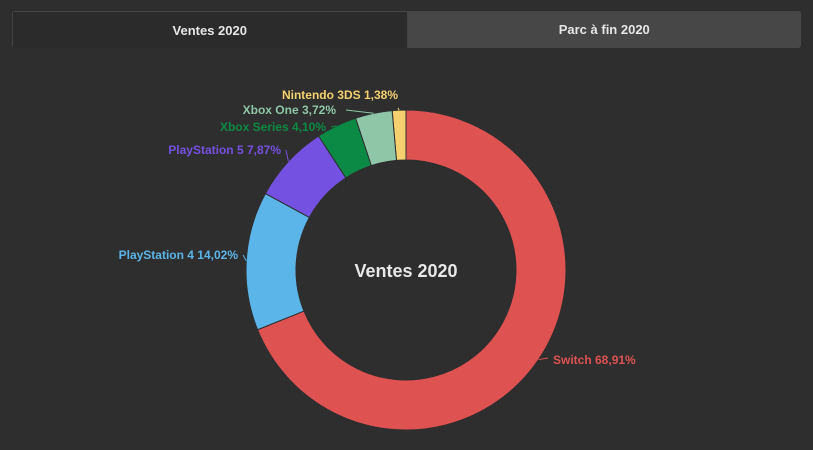 Image resolution: width=813 pixels, height=450 pixels. Describe the element at coordinates (604, 29) in the screenshot. I see `tab-parc-fin-2020: Parc à fin 2020` at that location.